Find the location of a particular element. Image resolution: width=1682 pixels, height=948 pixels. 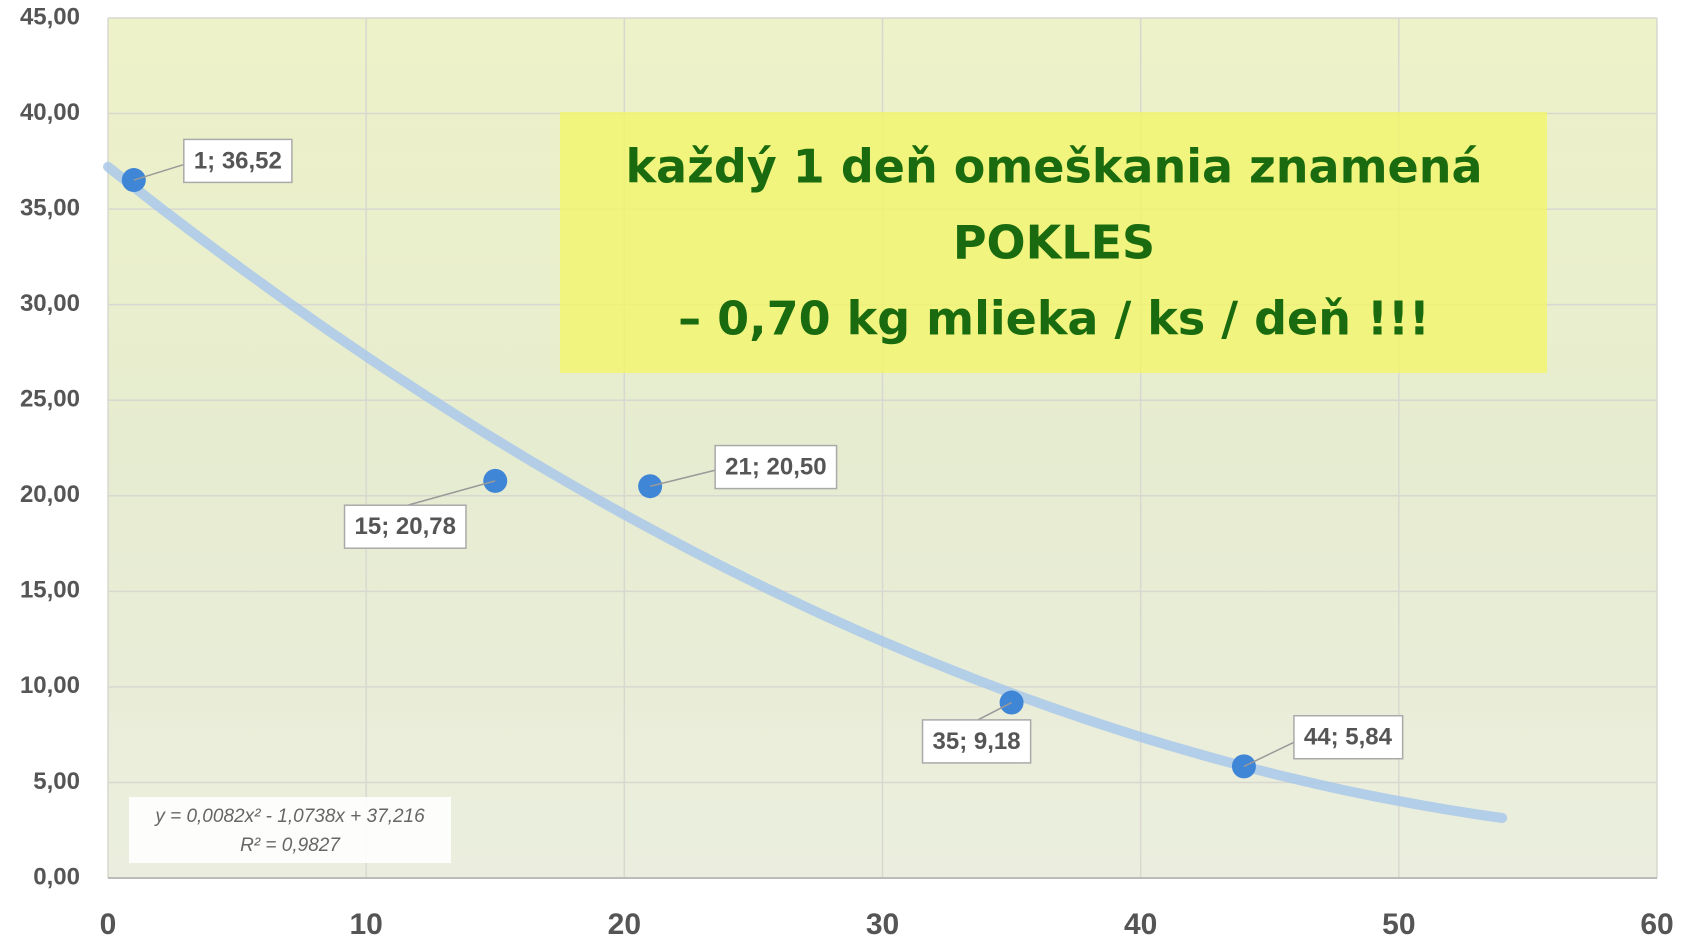

y-tick-label: 15,00 is located at coordinates (50, 590).